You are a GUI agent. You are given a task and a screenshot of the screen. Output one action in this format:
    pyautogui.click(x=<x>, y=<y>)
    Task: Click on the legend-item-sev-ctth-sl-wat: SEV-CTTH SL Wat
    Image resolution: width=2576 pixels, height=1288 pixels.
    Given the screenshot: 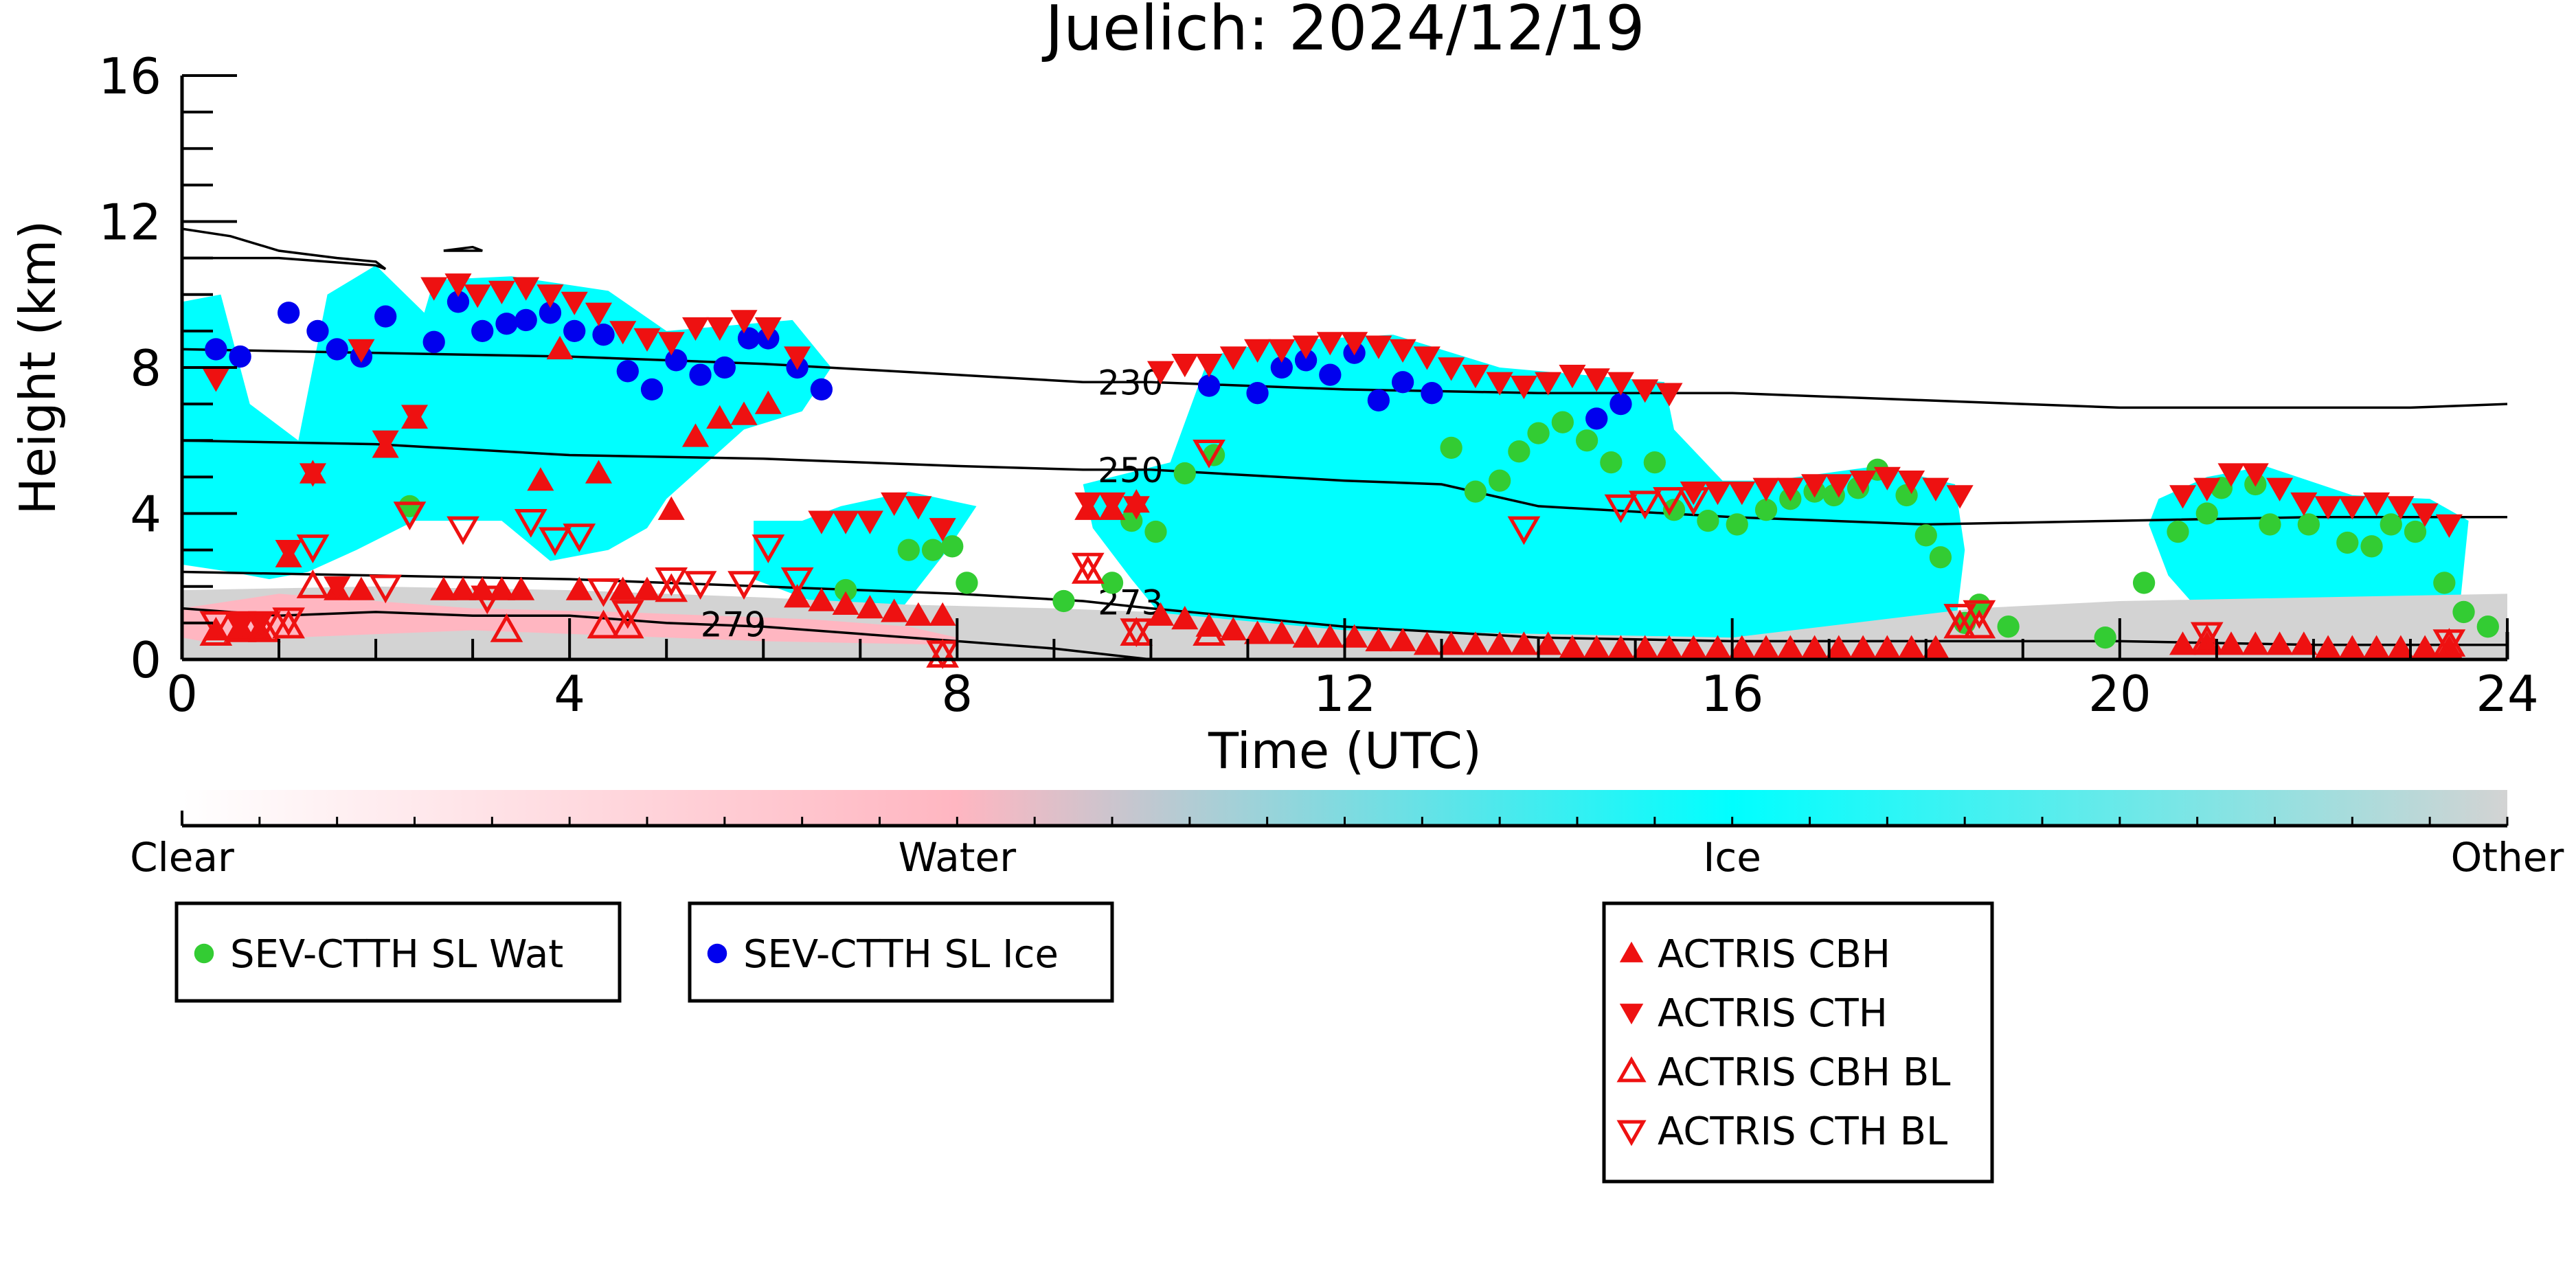 What is the action you would take?
    pyautogui.click(x=378, y=954)
    